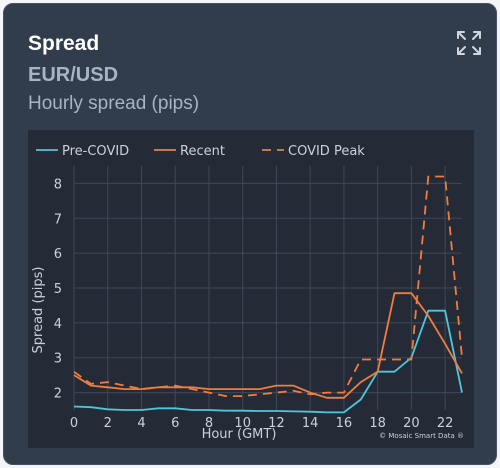  What do you see at coordinates (239, 434) in the screenshot?
I see `x-axis-label: Hour (GMT)` at bounding box center [239, 434].